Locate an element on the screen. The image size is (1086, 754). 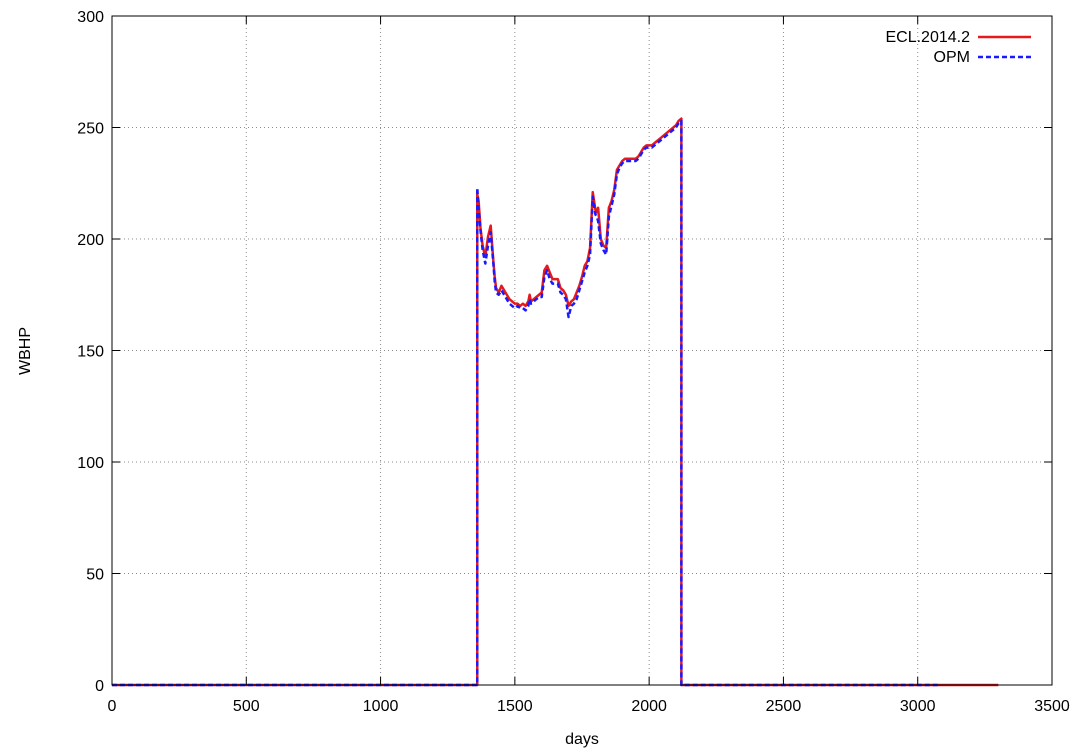
y-tick-label: 200 is located at coordinates (90, 240).